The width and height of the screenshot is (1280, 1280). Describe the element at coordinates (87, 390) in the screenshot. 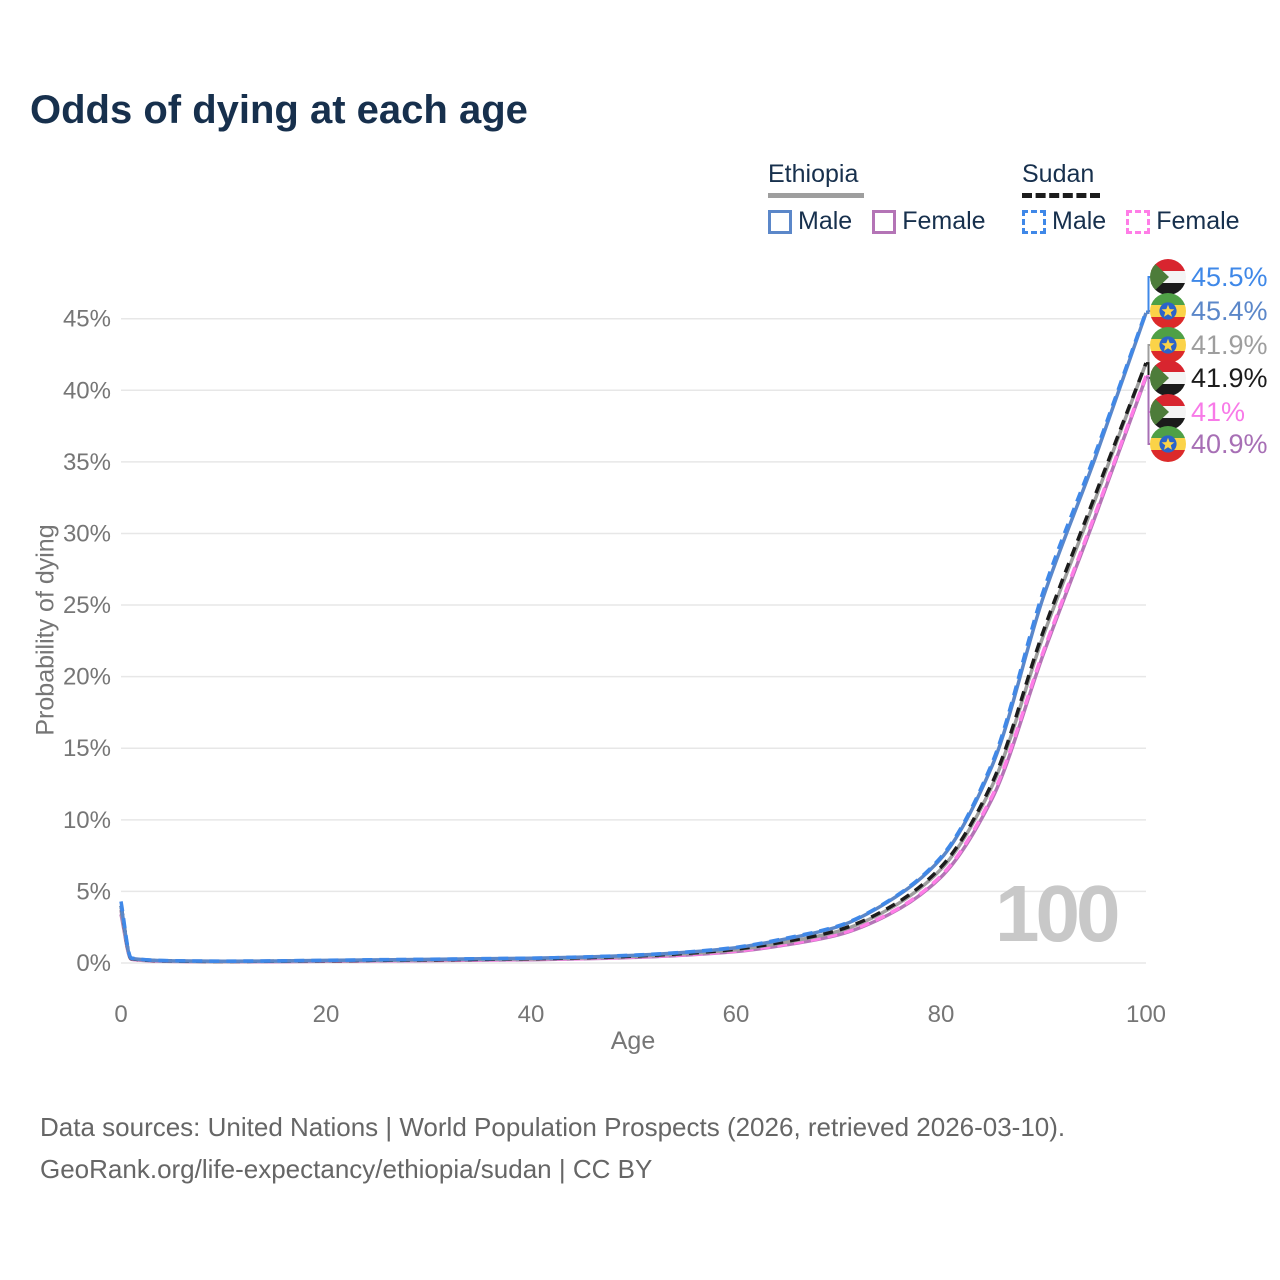

I see `y-tick-label: 40%` at that location.